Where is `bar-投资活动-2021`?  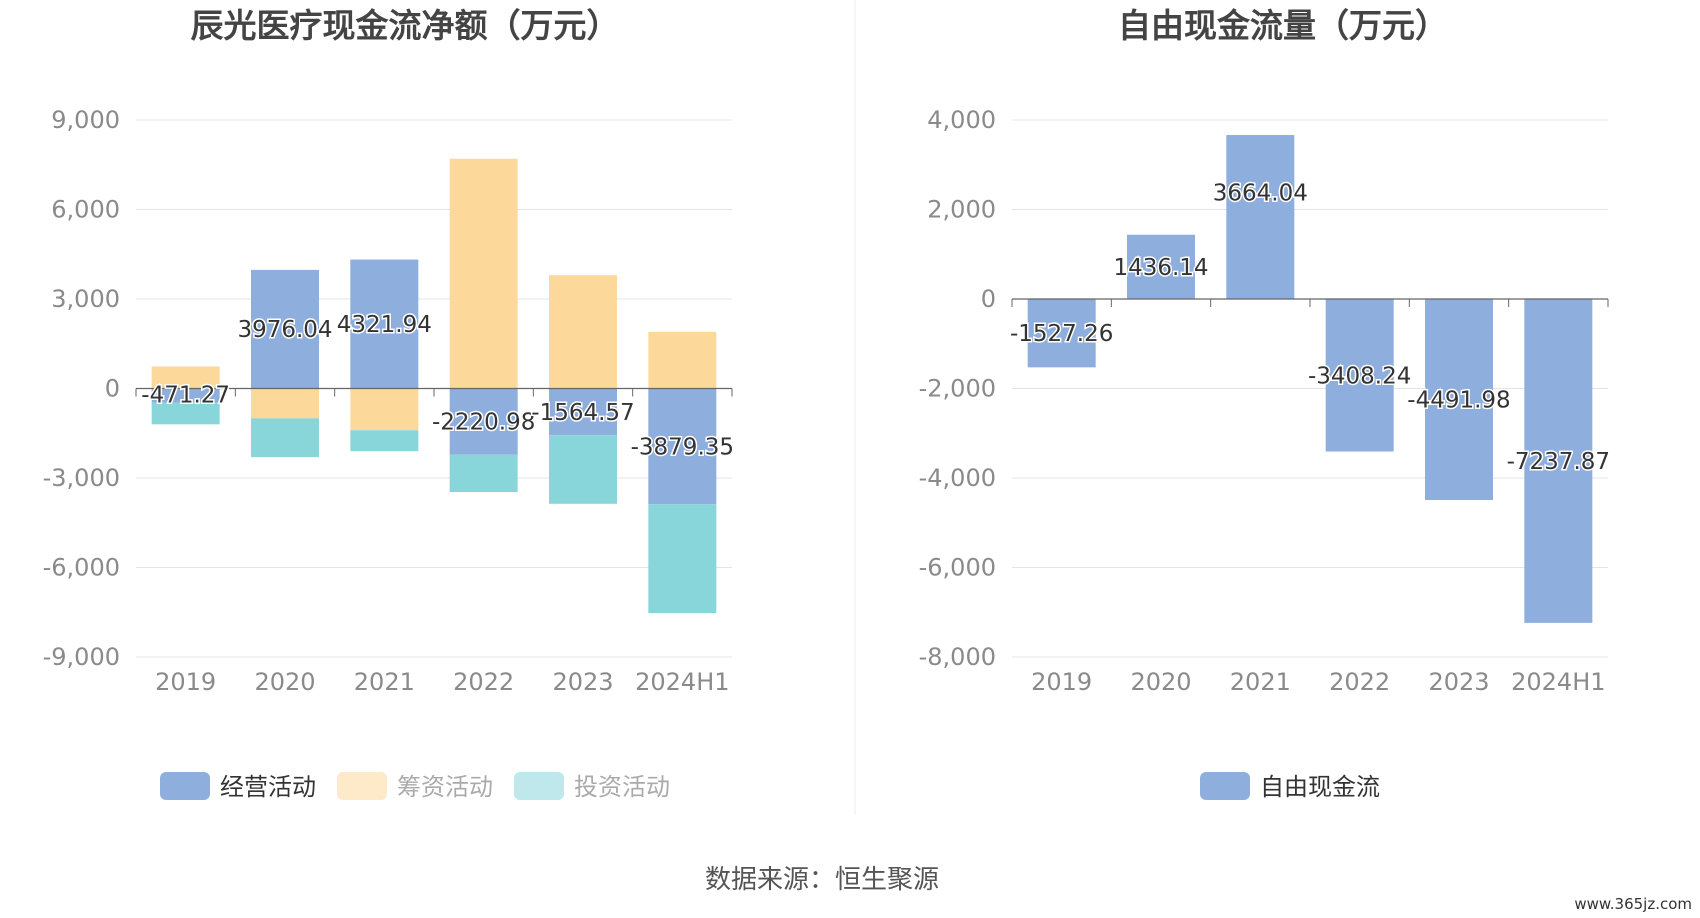 bar-投资活动-2021 is located at coordinates (384, 441).